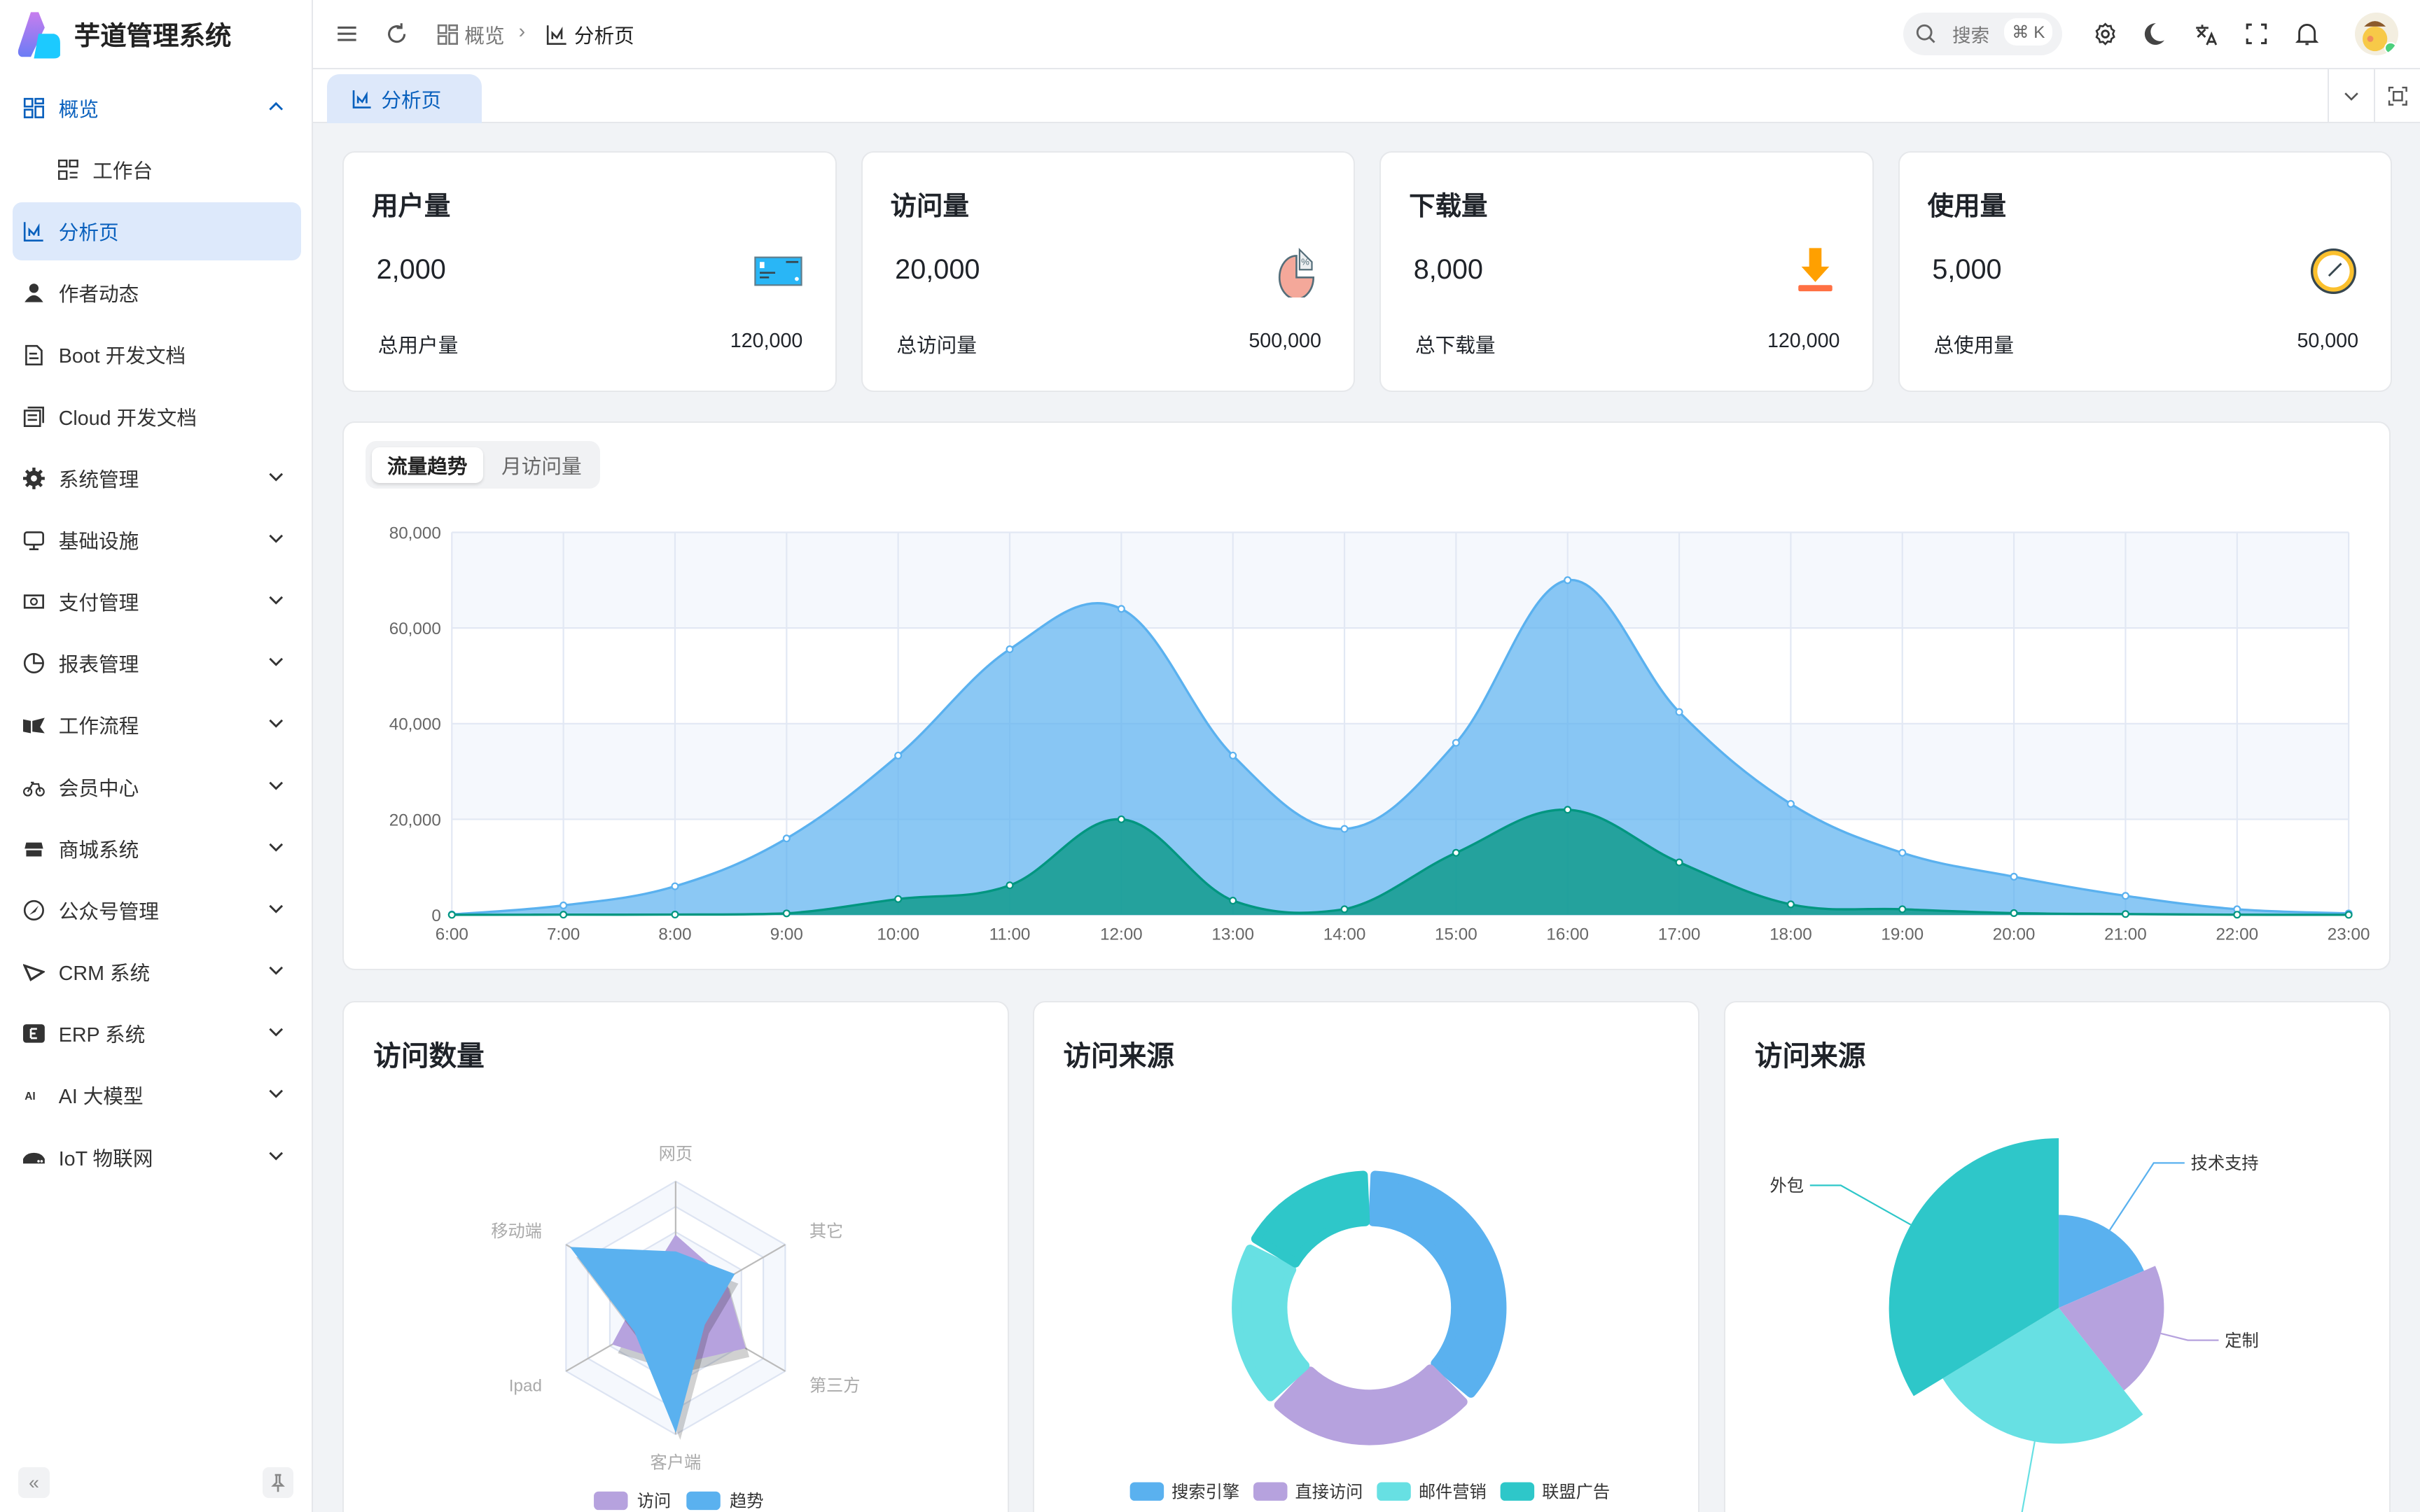 The image size is (2420, 1512). Describe the element at coordinates (2377, 34) in the screenshot. I see `avatar` at that location.